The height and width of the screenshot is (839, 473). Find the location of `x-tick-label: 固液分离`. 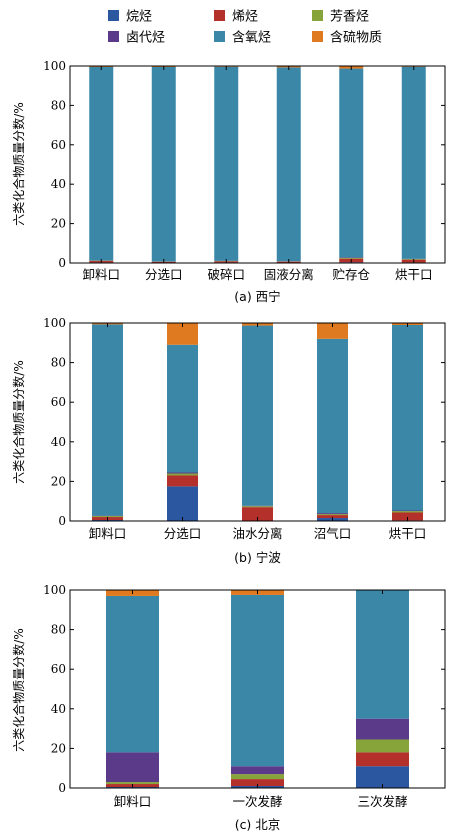

x-tick-label: 固液分离 is located at coordinates (289, 274).